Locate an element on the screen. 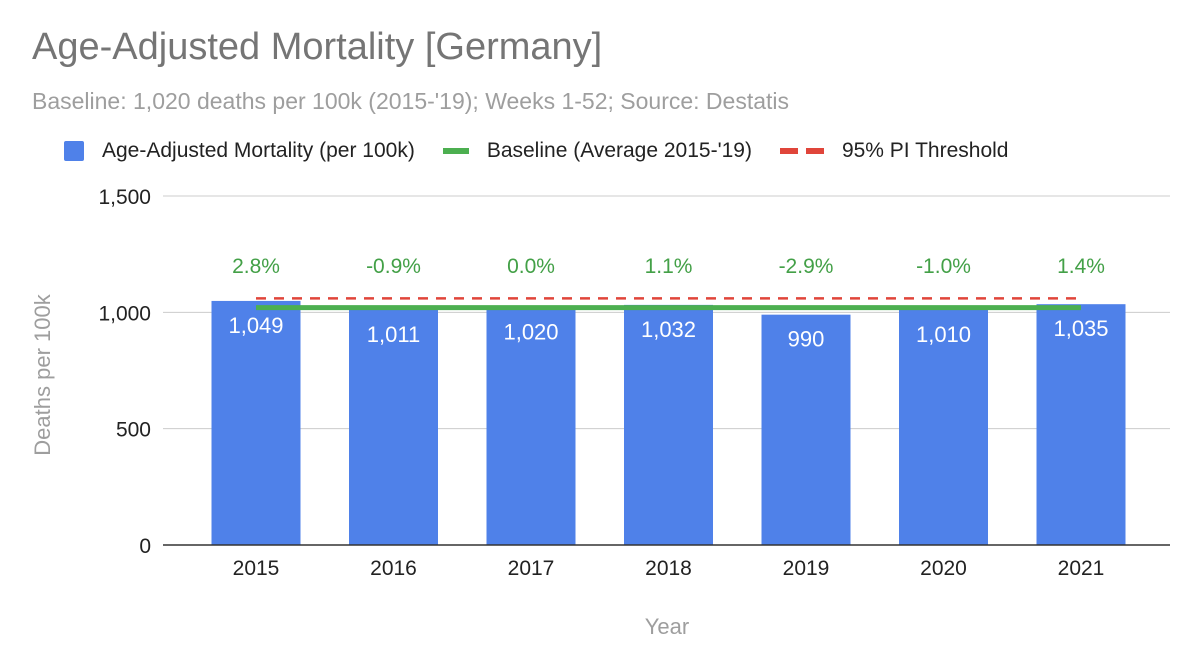 This screenshot has height=671, width=1200. annotation-label-2016: -0.9% is located at coordinates (393, 266).